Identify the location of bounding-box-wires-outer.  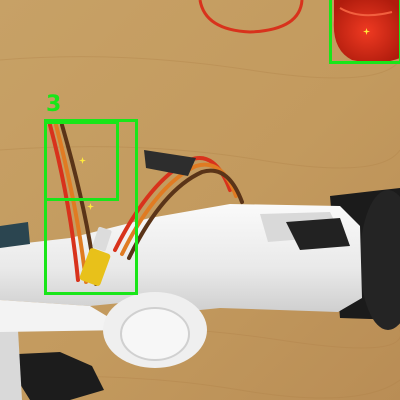
(91, 207).